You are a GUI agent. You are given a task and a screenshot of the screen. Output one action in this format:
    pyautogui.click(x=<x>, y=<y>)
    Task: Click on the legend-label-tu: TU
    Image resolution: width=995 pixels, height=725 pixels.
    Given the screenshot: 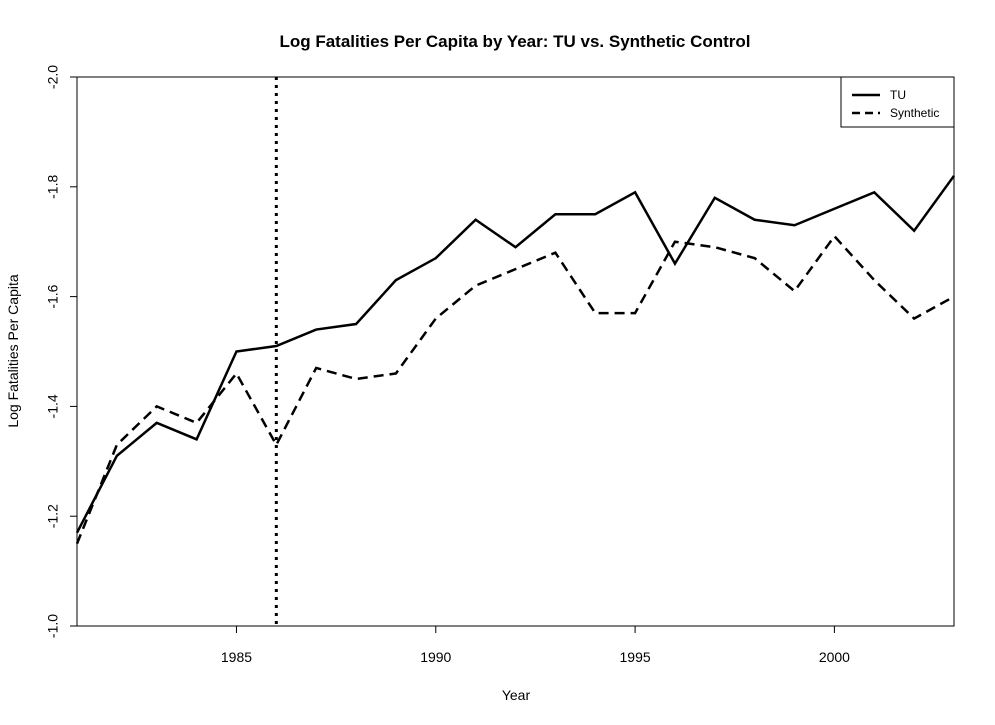 What is the action you would take?
    pyautogui.click(x=898, y=95)
    